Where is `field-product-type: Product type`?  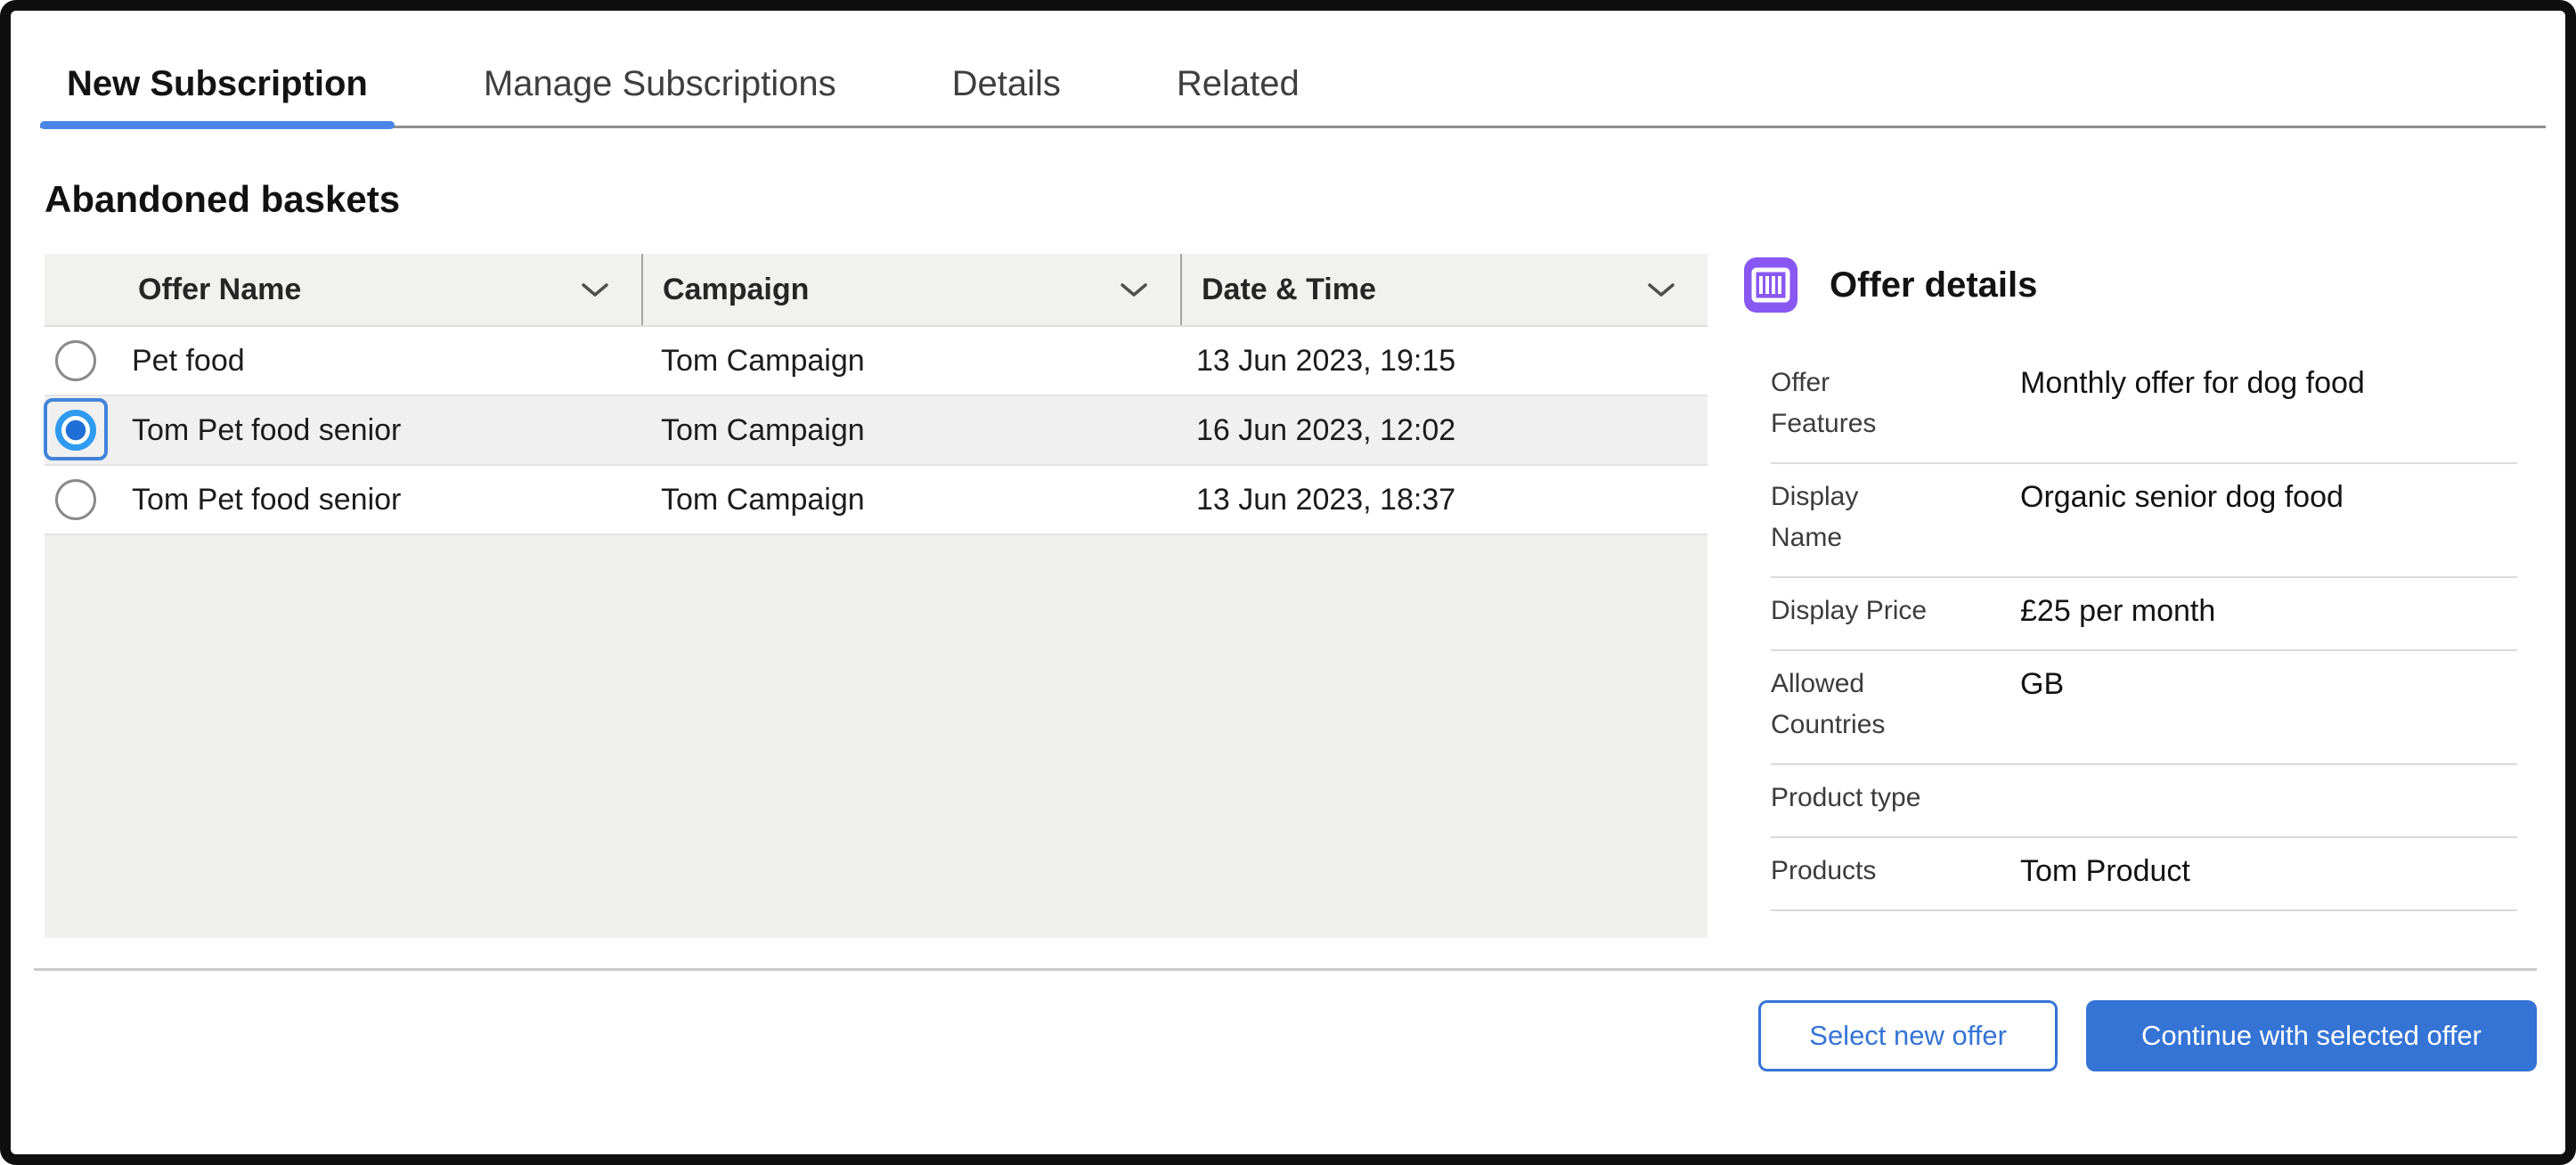
field-product-type: Product type is located at coordinates (2144, 801).